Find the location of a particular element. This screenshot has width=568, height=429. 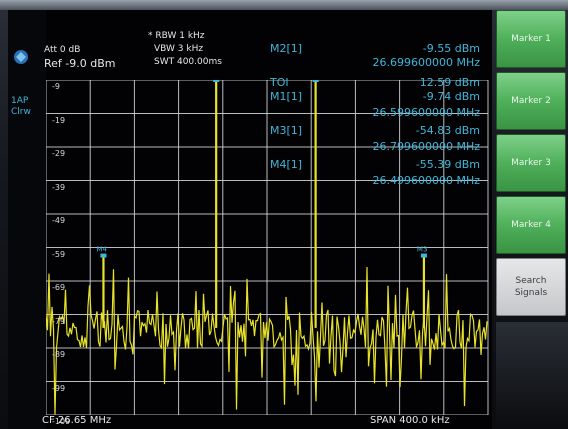

reference-level-readout: Ref -9.0 dBm is located at coordinates (80, 63).